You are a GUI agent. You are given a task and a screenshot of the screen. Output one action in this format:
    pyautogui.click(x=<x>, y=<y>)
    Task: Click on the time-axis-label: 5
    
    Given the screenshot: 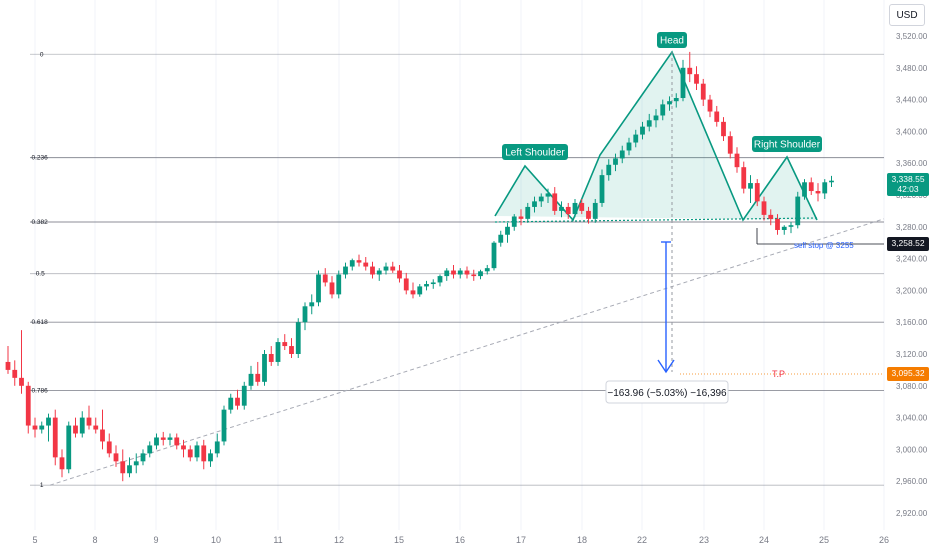 What is the action you would take?
    pyautogui.click(x=34, y=540)
    